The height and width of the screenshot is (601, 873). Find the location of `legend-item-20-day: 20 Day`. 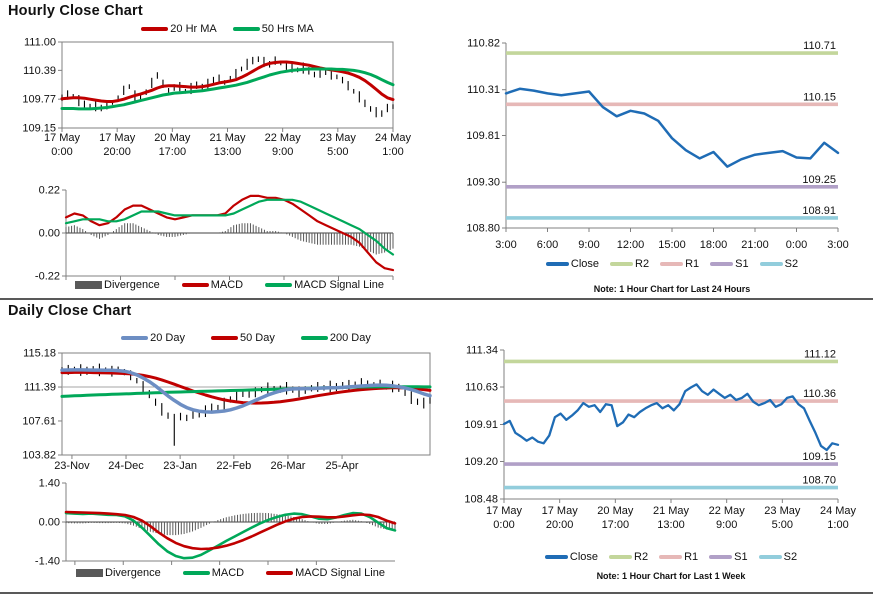

legend-item-20-day: 20 Day is located at coordinates (153, 338).